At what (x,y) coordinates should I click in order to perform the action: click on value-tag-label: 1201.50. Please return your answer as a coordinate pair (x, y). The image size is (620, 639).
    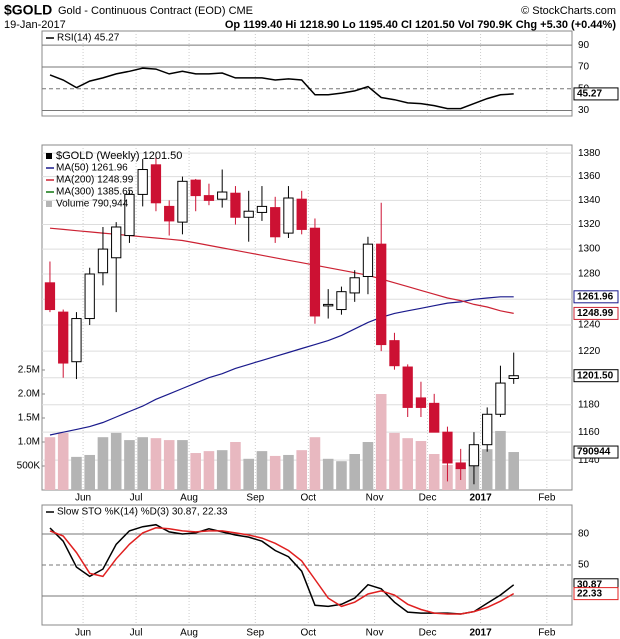
    Looking at the image, I should click on (595, 375).